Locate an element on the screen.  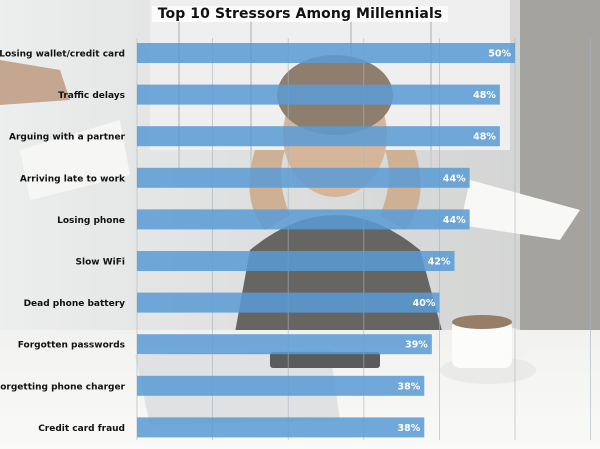
category-label: Traffic delays is located at coordinates (91, 96).